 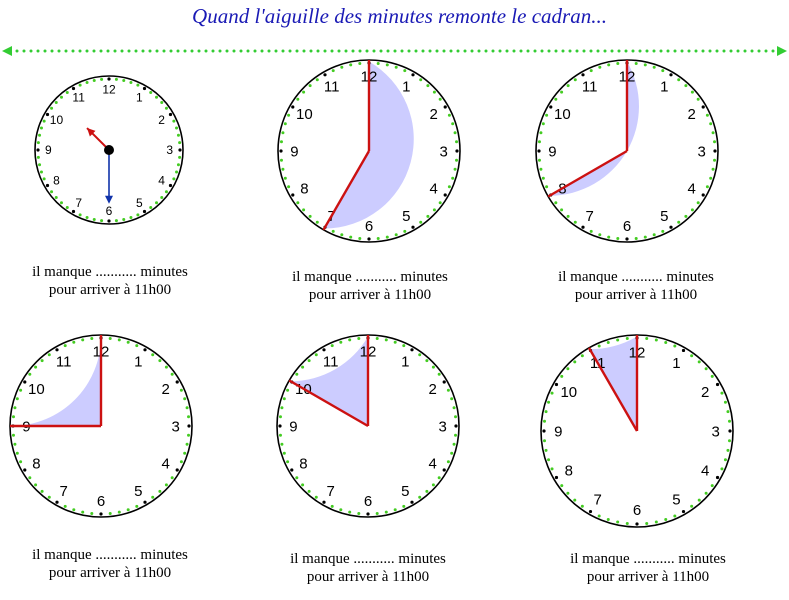 What do you see at coordinates (664, 216) in the screenshot?
I see `clock-number: 5` at bounding box center [664, 216].